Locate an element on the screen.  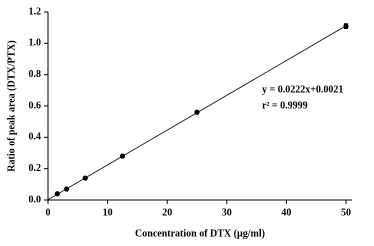
x-tick-label: 0 is located at coordinates (48, 212).